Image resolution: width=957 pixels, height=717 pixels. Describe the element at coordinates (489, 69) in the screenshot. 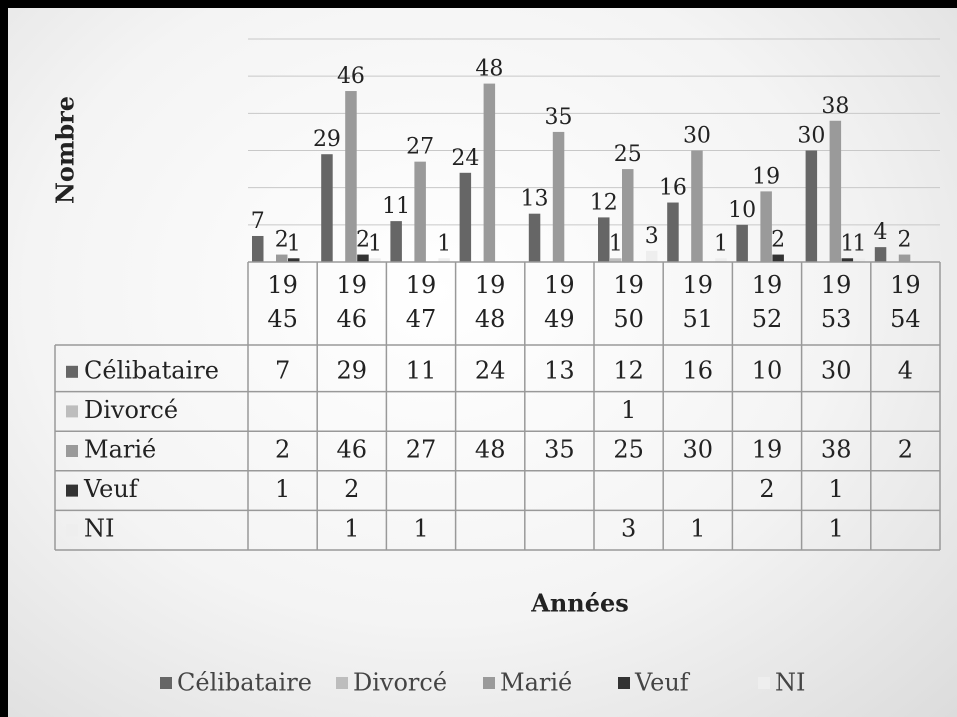

I see `data-label: 48` at that location.